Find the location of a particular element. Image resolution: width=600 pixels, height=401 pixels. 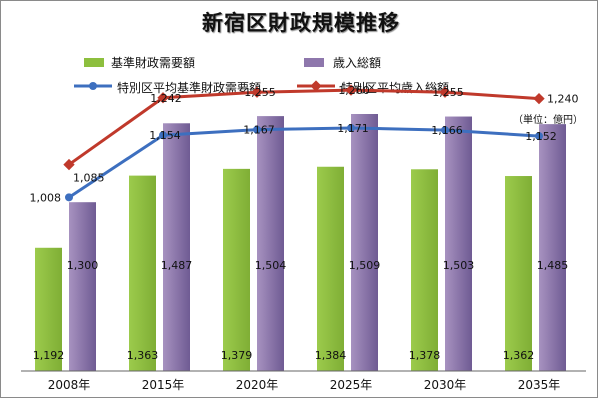

line-label-2-3: 1,255 is located at coordinates (260, 92).